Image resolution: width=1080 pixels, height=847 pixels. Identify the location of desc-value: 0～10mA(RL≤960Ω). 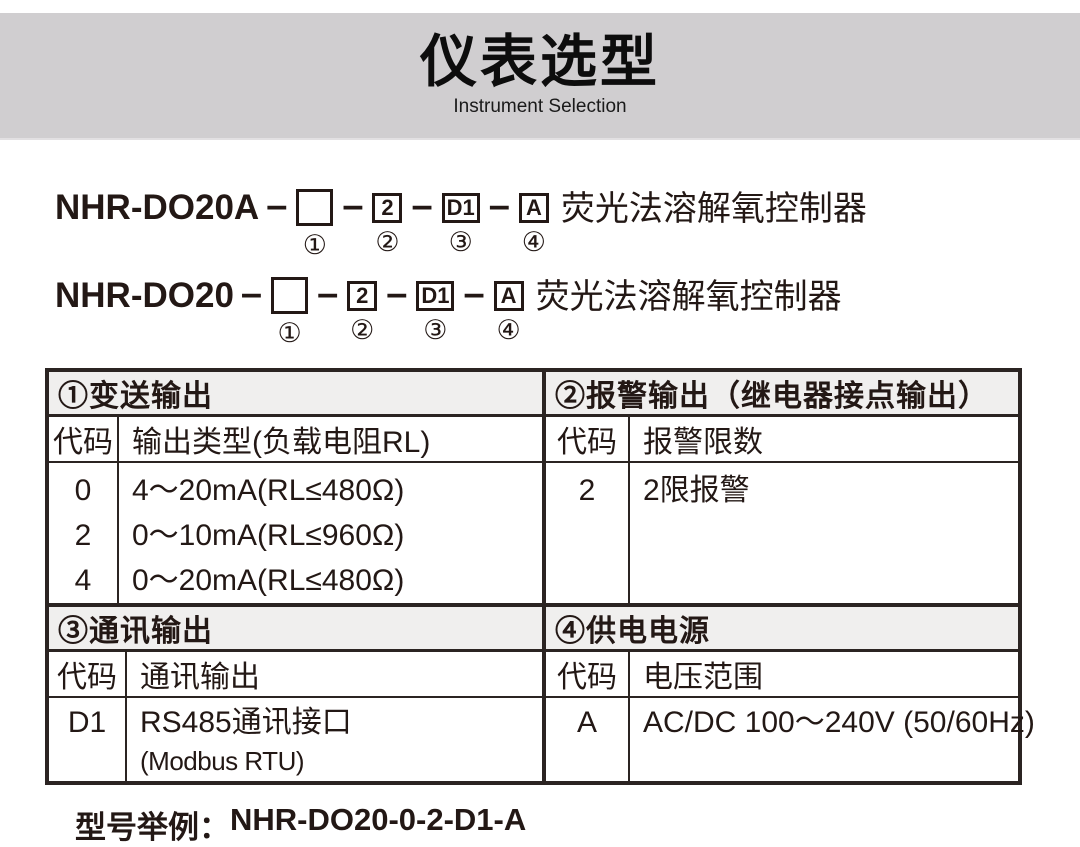
(268, 535).